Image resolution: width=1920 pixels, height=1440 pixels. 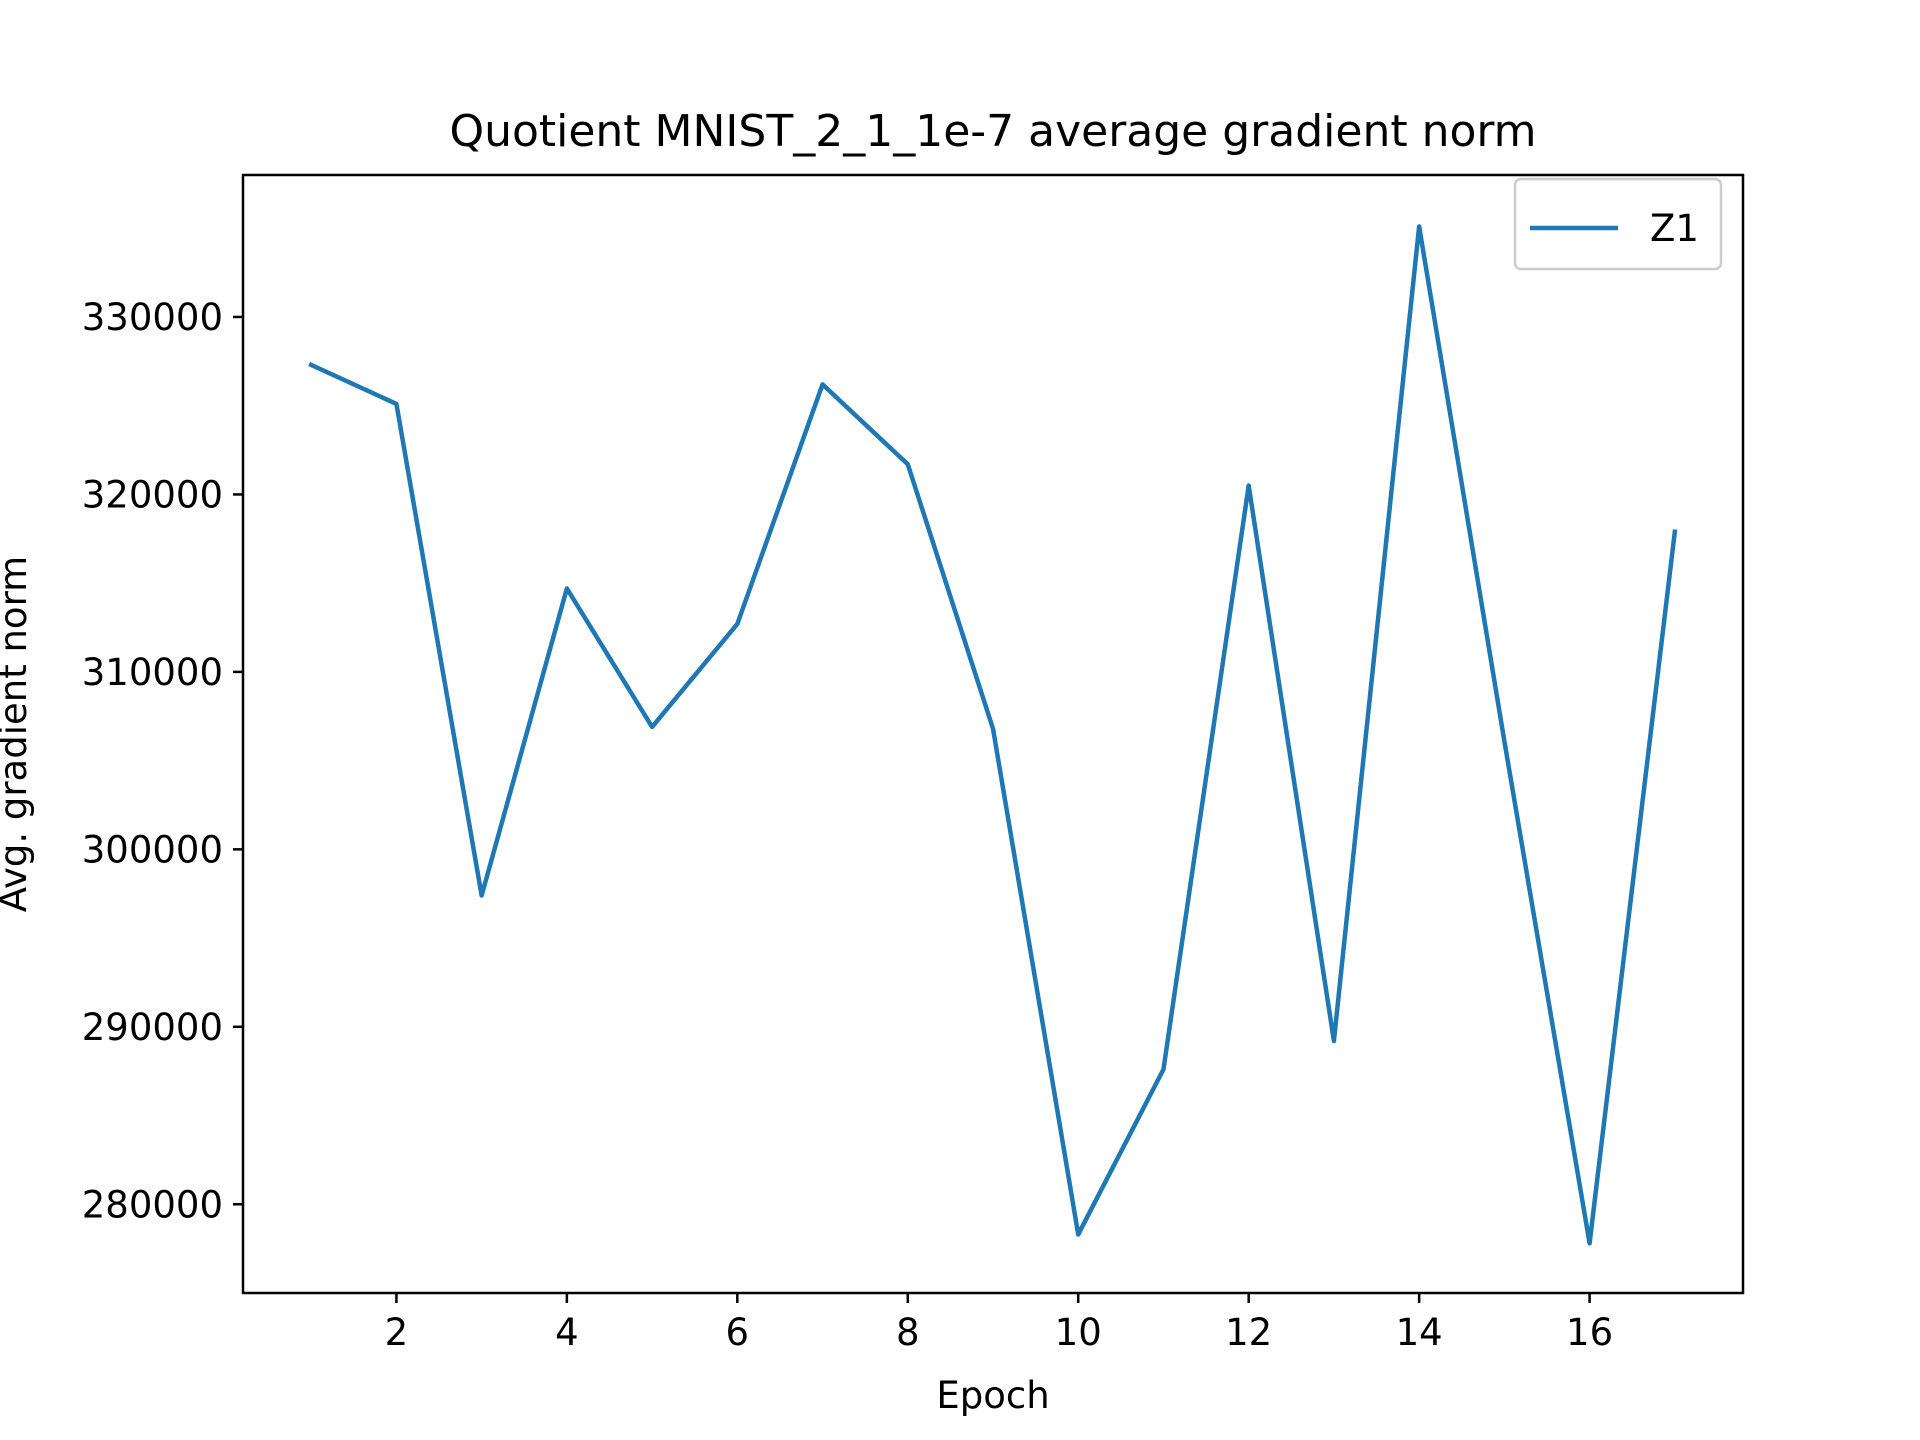 I want to click on x-tick-label: 16, so click(x=1589, y=1332).